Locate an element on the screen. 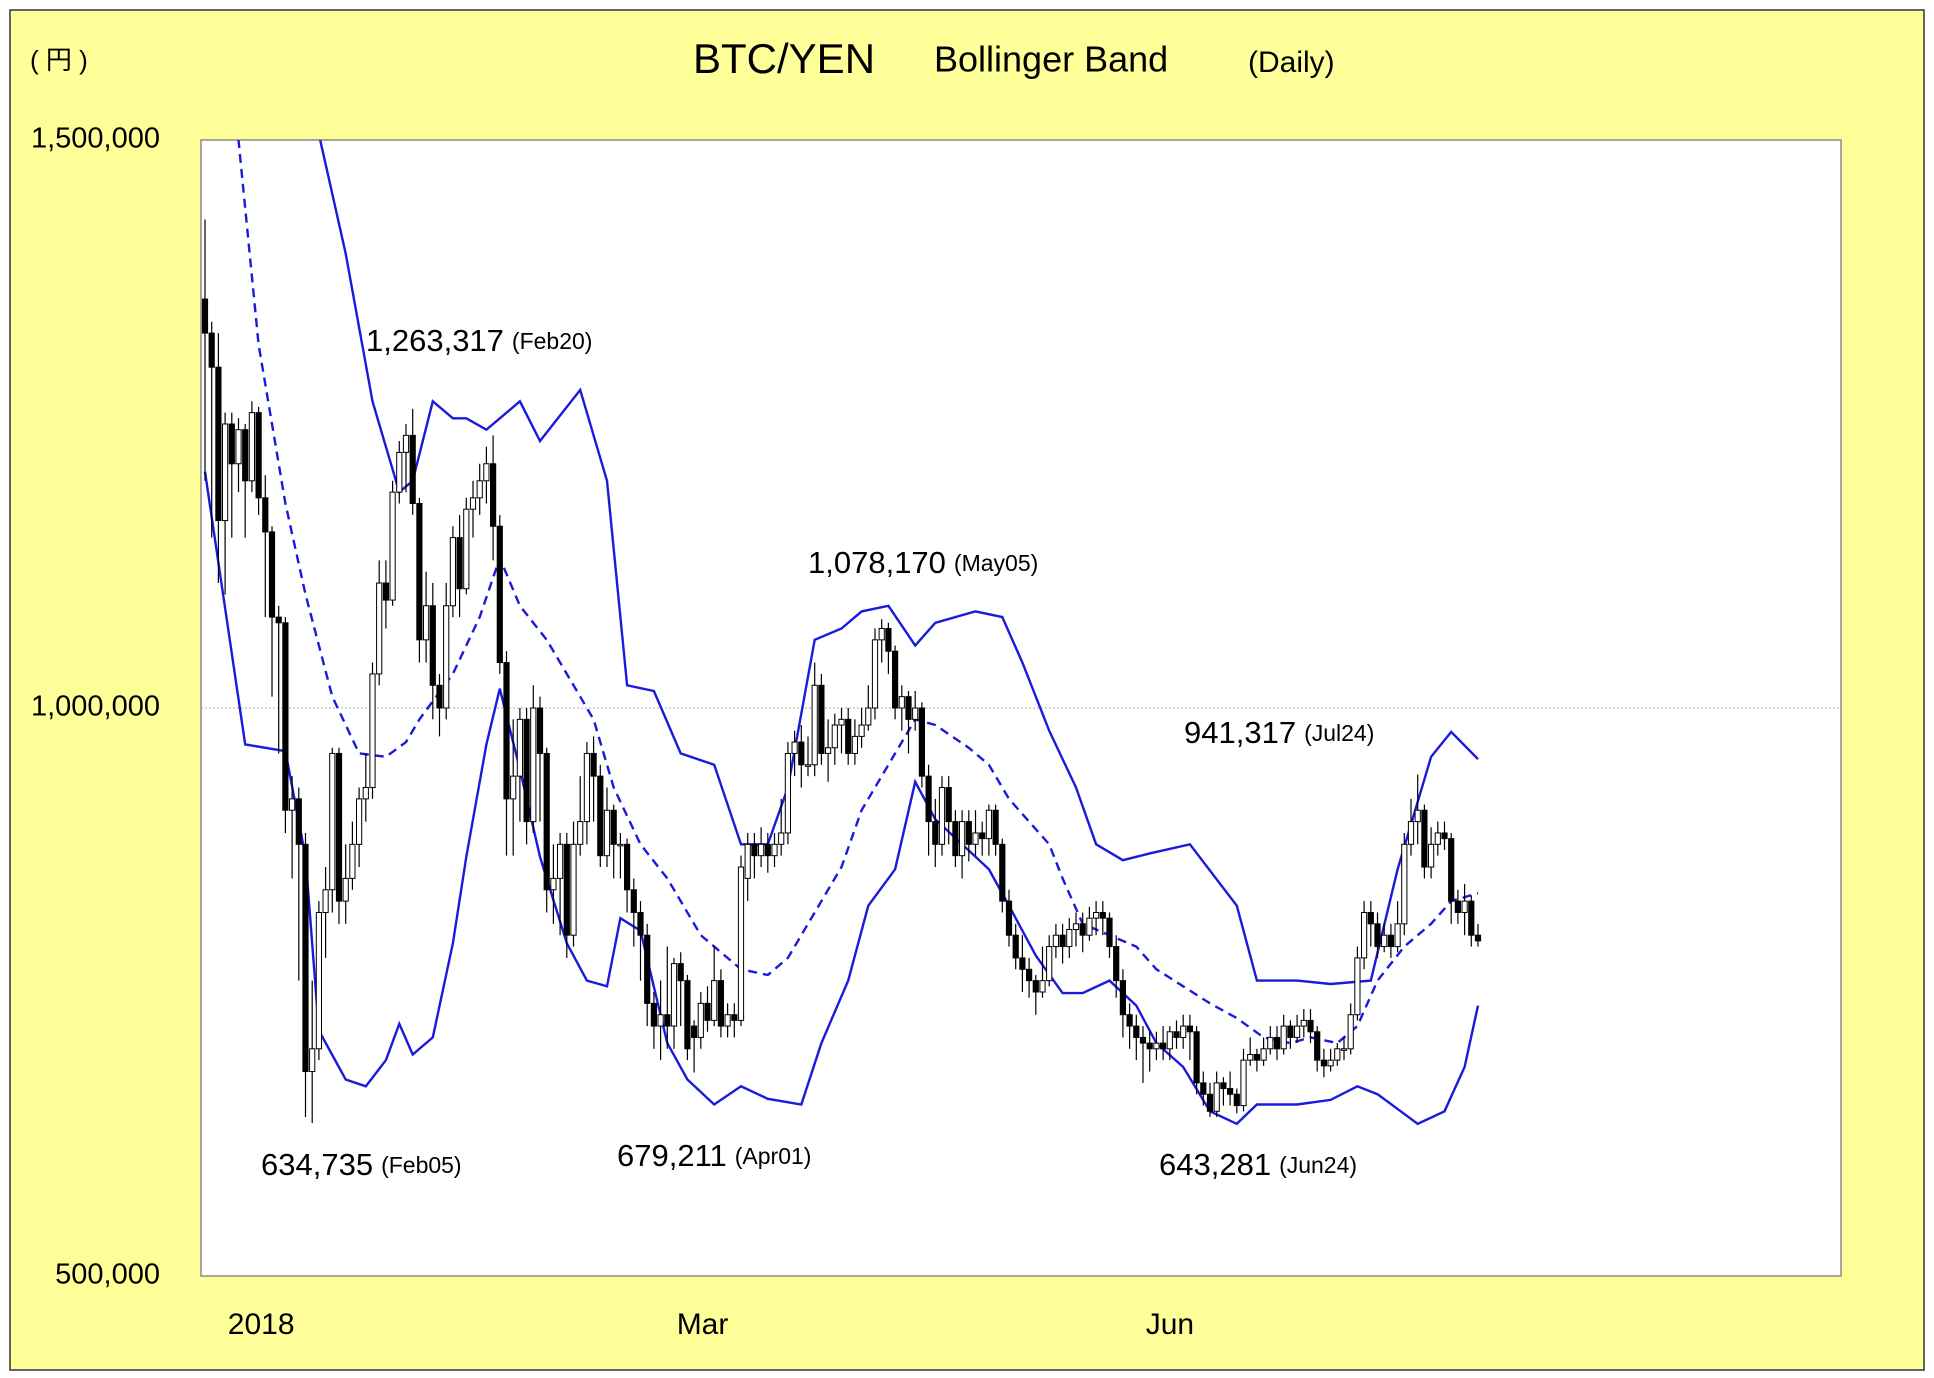 This screenshot has height=1378, width=1934. annotation: 643,281 (Jun24) is located at coordinates (1258, 1164).